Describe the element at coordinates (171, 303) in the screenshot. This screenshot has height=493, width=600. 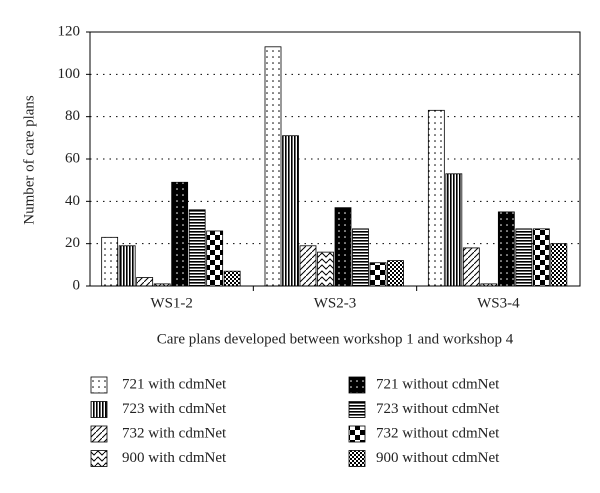
I see `x-tick-label: WS1-2` at that location.